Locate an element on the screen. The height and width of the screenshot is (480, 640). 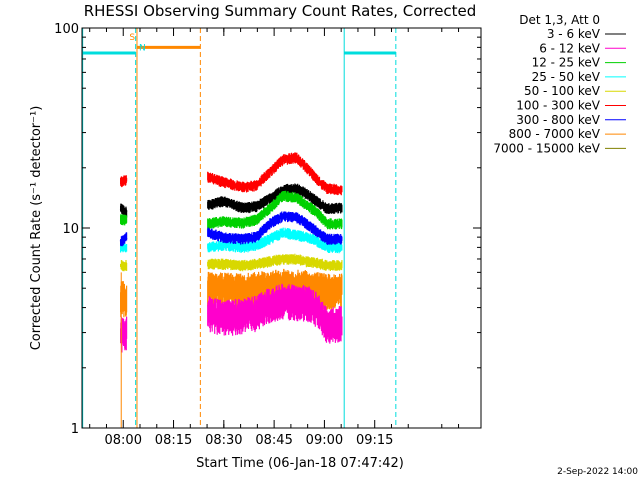
series-100-300kev is located at coordinates (231, 174).